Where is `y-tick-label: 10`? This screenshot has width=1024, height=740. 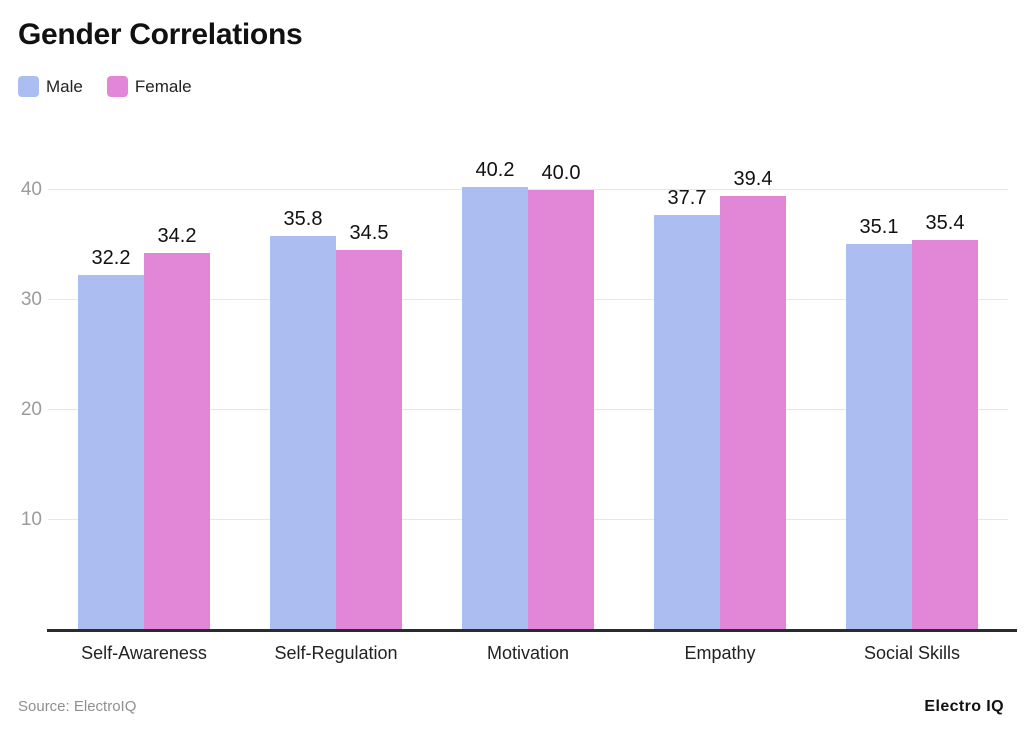
y-tick-label: 10 is located at coordinates (31, 519).